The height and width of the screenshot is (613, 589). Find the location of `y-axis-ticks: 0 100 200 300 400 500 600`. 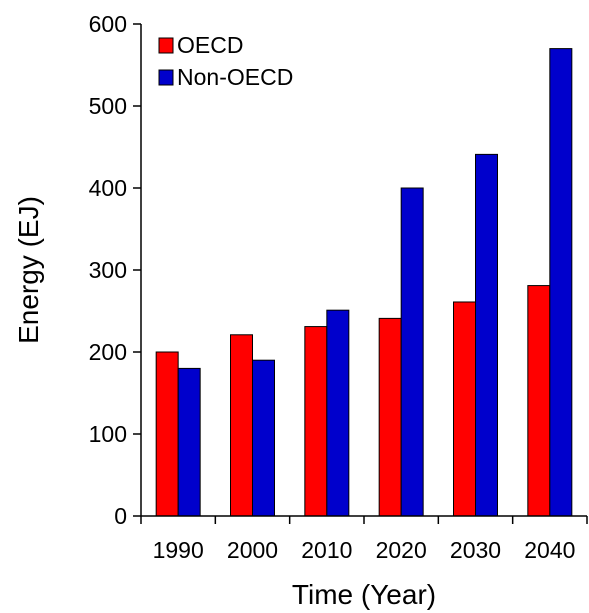

y-axis-ticks: 0 100 200 300 400 500 600 is located at coordinates (115, 270).